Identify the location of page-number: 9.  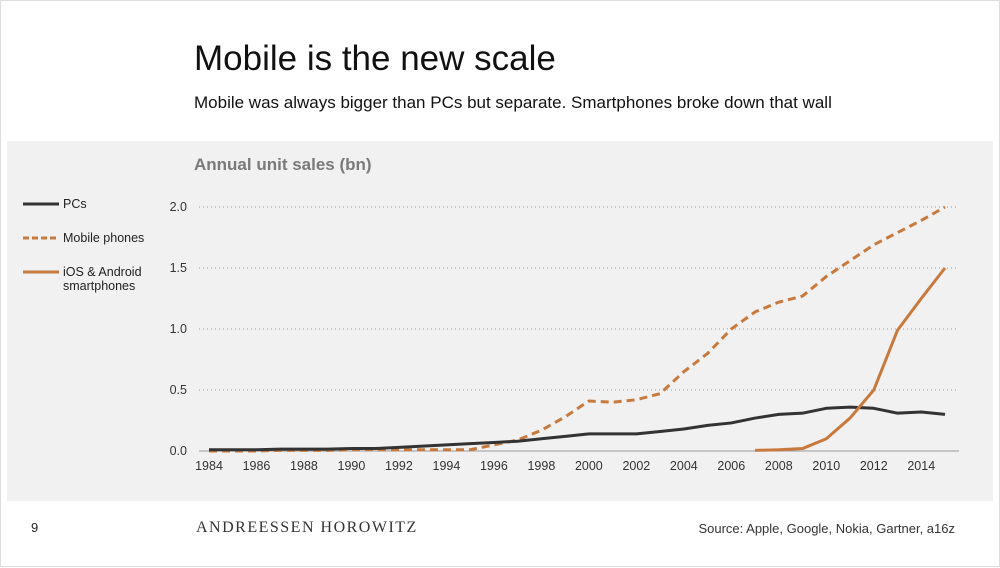
(35, 527).